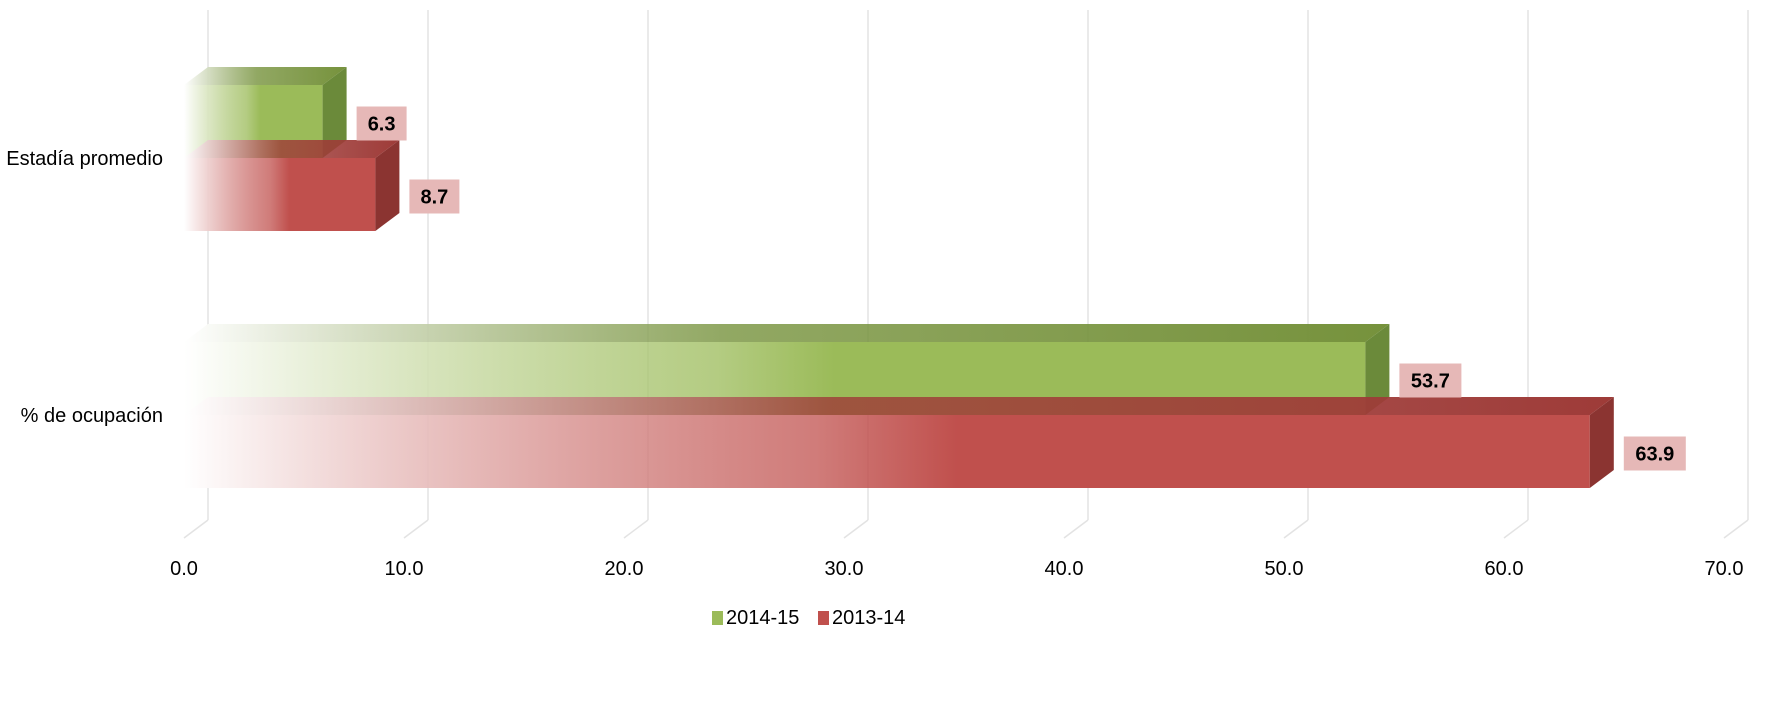 Image resolution: width=1773 pixels, height=717 pixels. I want to click on legend-label: 2013-14, so click(868, 618).